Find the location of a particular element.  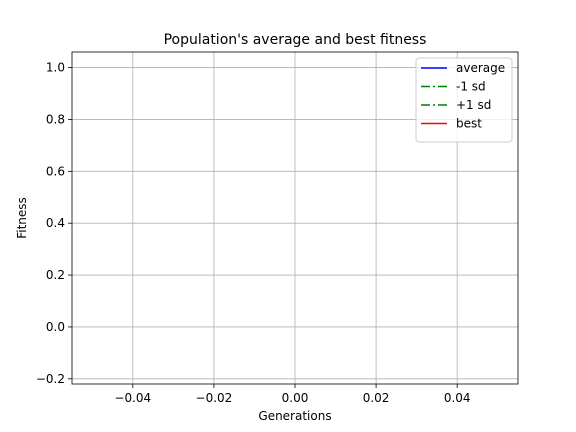

legend-box is located at coordinates (464, 100).